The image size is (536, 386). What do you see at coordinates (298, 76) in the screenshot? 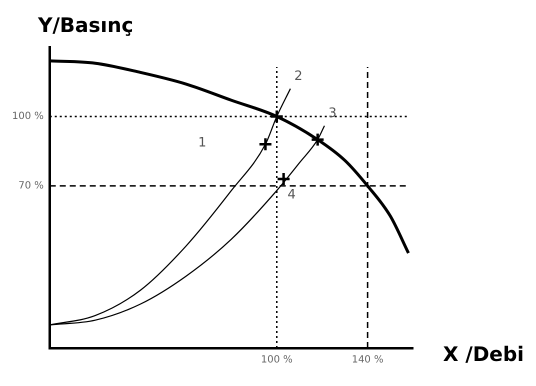
I see `annotation: 2` at bounding box center [298, 76].